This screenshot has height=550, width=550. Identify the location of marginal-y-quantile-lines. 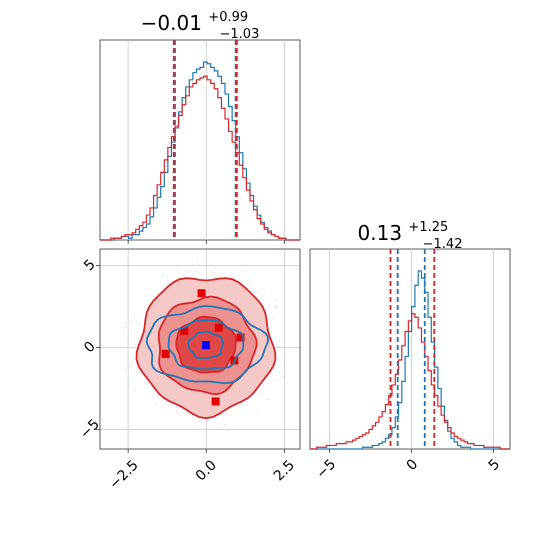
(412, 349).